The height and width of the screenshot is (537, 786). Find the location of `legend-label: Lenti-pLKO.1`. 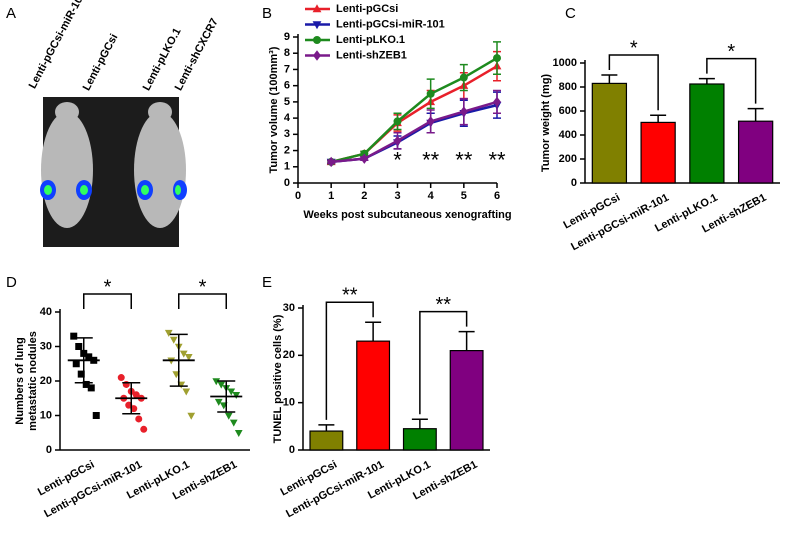

legend-label: Lenti-pLKO.1 is located at coordinates (370, 40).